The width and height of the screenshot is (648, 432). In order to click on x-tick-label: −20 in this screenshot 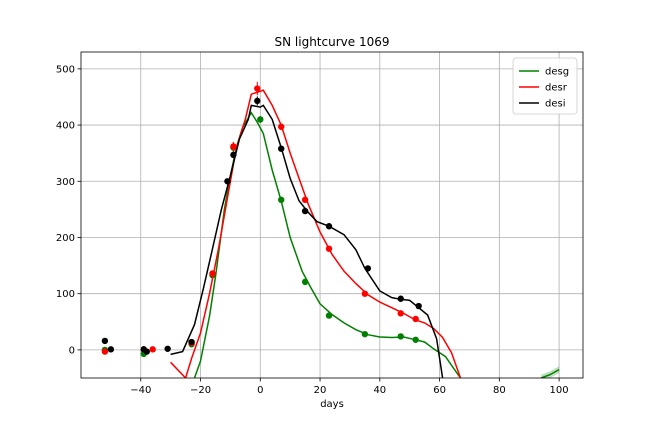, I will do `click(200, 390)`.